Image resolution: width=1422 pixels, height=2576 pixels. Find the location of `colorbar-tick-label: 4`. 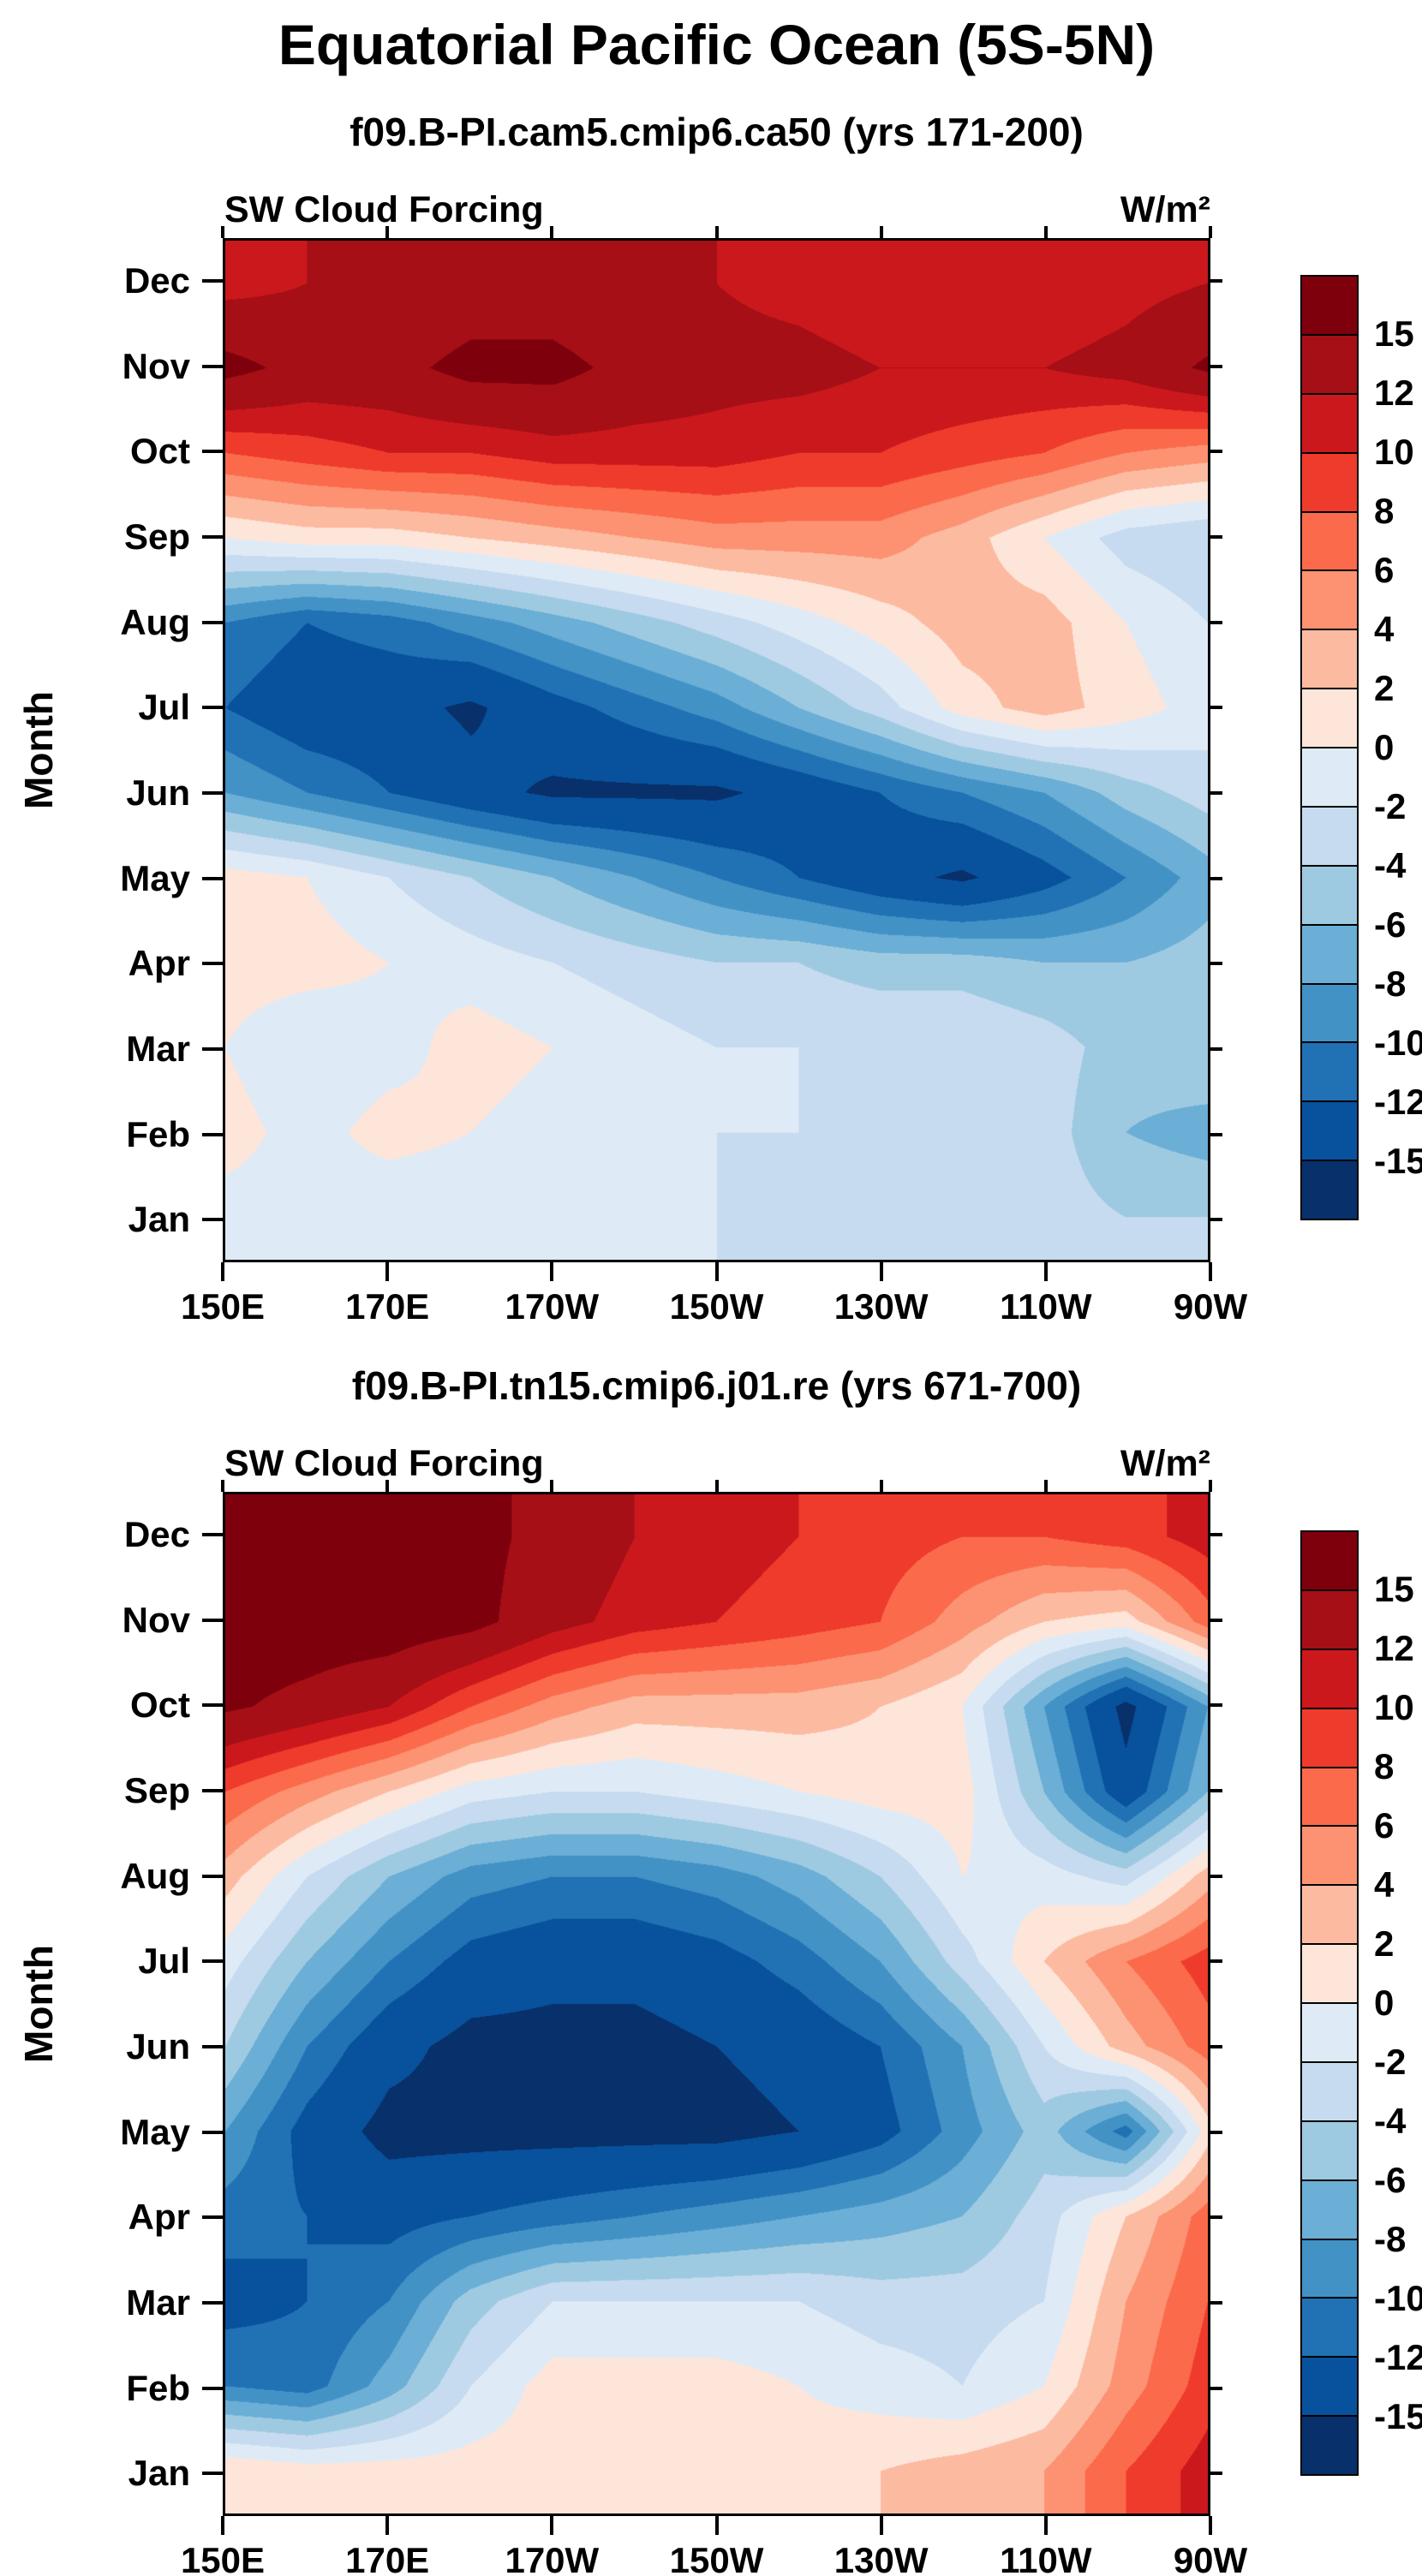

colorbar-tick-label: 4 is located at coordinates (1385, 629).